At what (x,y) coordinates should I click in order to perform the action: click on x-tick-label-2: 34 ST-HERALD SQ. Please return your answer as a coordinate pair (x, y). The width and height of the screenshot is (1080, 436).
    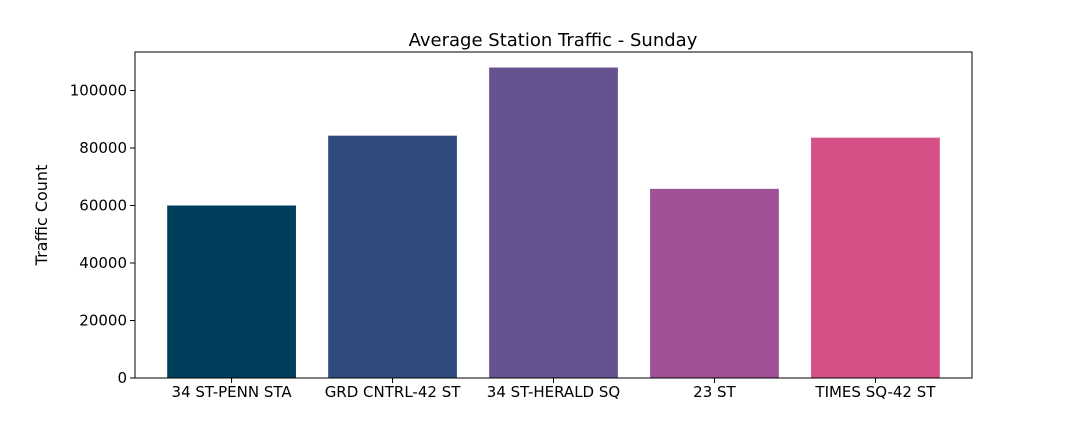
    Looking at the image, I should click on (553, 392).